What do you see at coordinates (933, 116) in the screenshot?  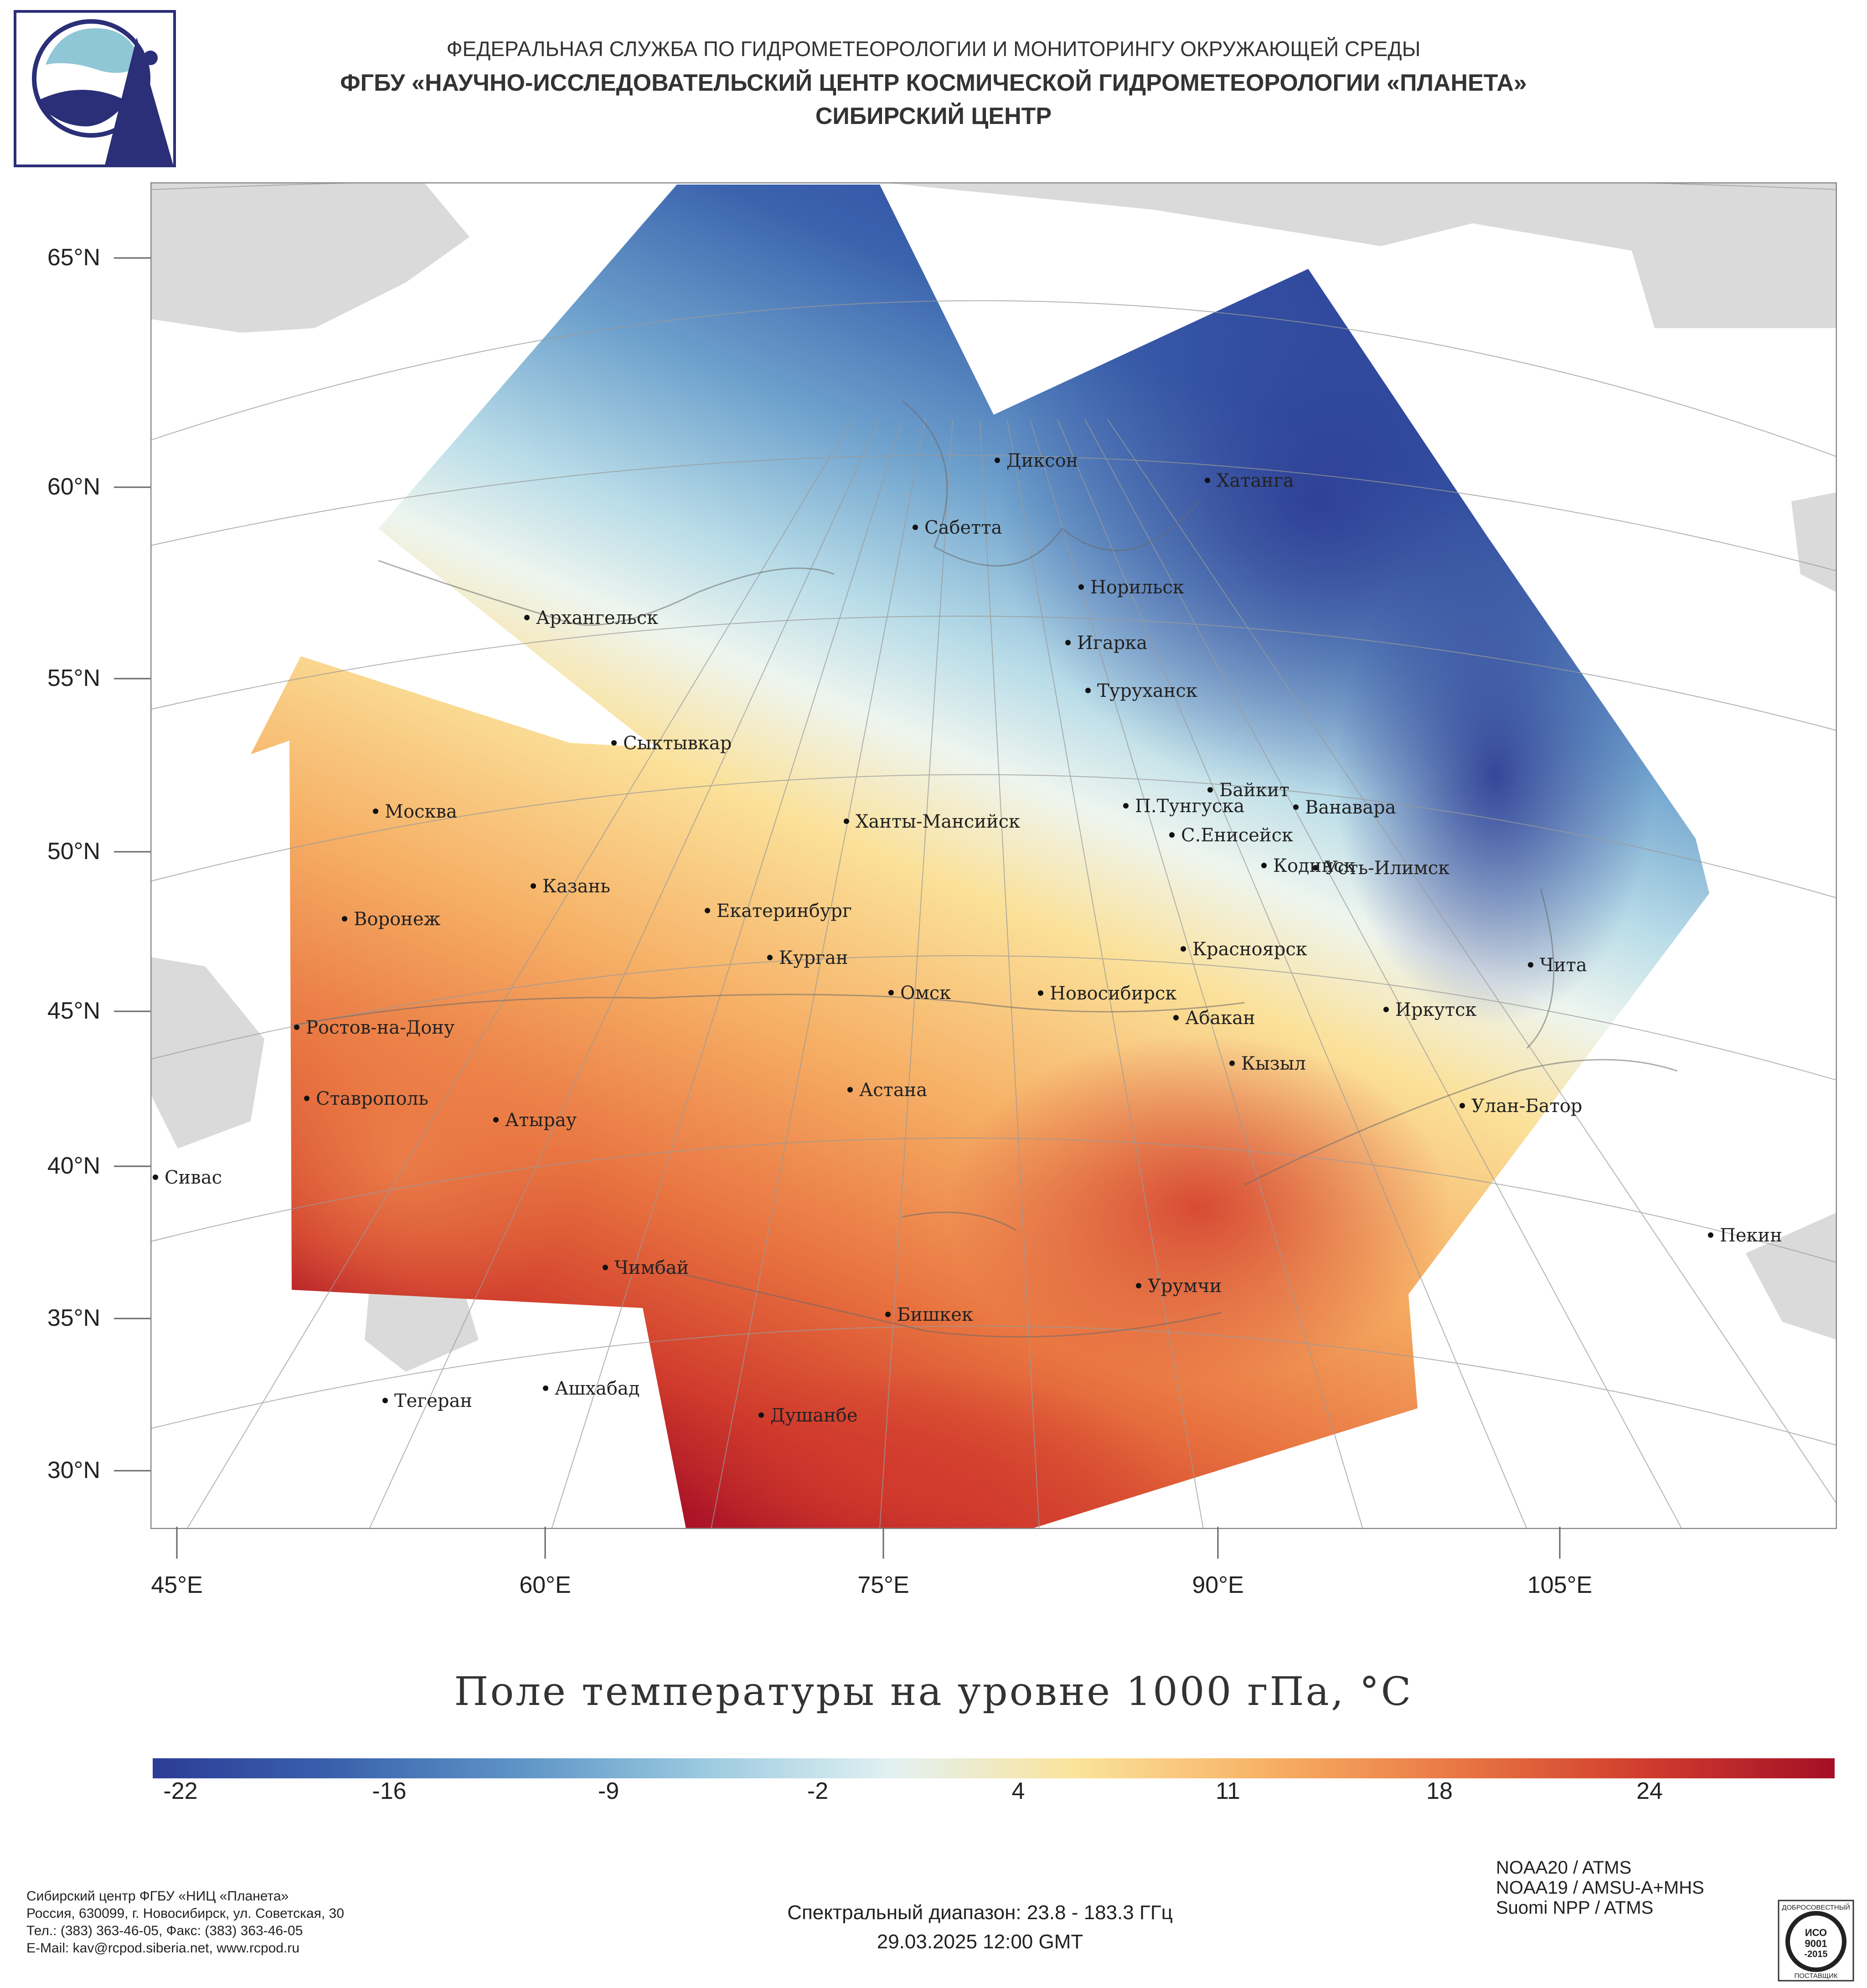 I see `header-line-3: СИБИРСКИЙ ЦЕНТР` at bounding box center [933, 116].